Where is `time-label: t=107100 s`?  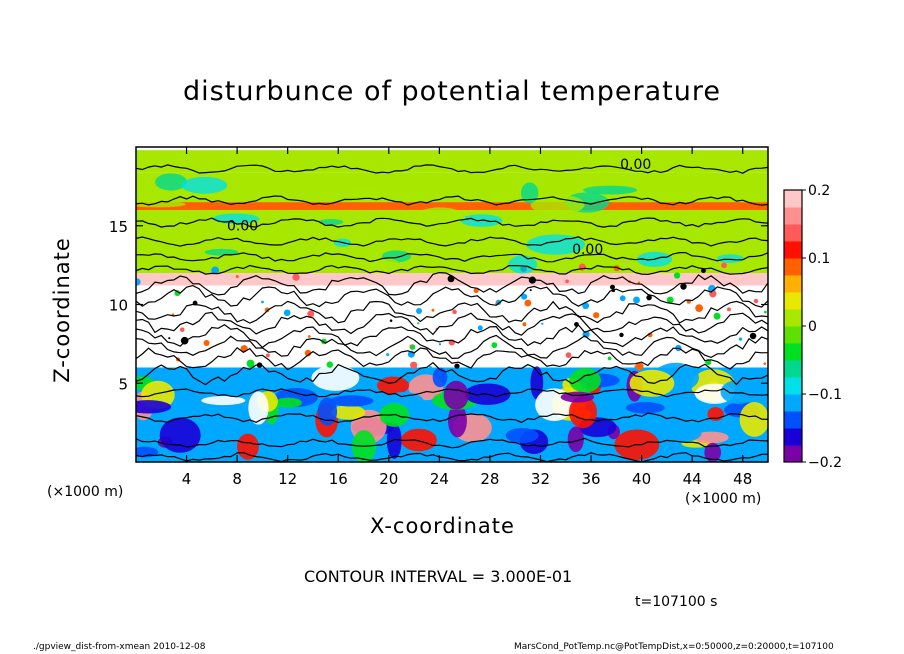
time-label: t=107100 s is located at coordinates (676, 602).